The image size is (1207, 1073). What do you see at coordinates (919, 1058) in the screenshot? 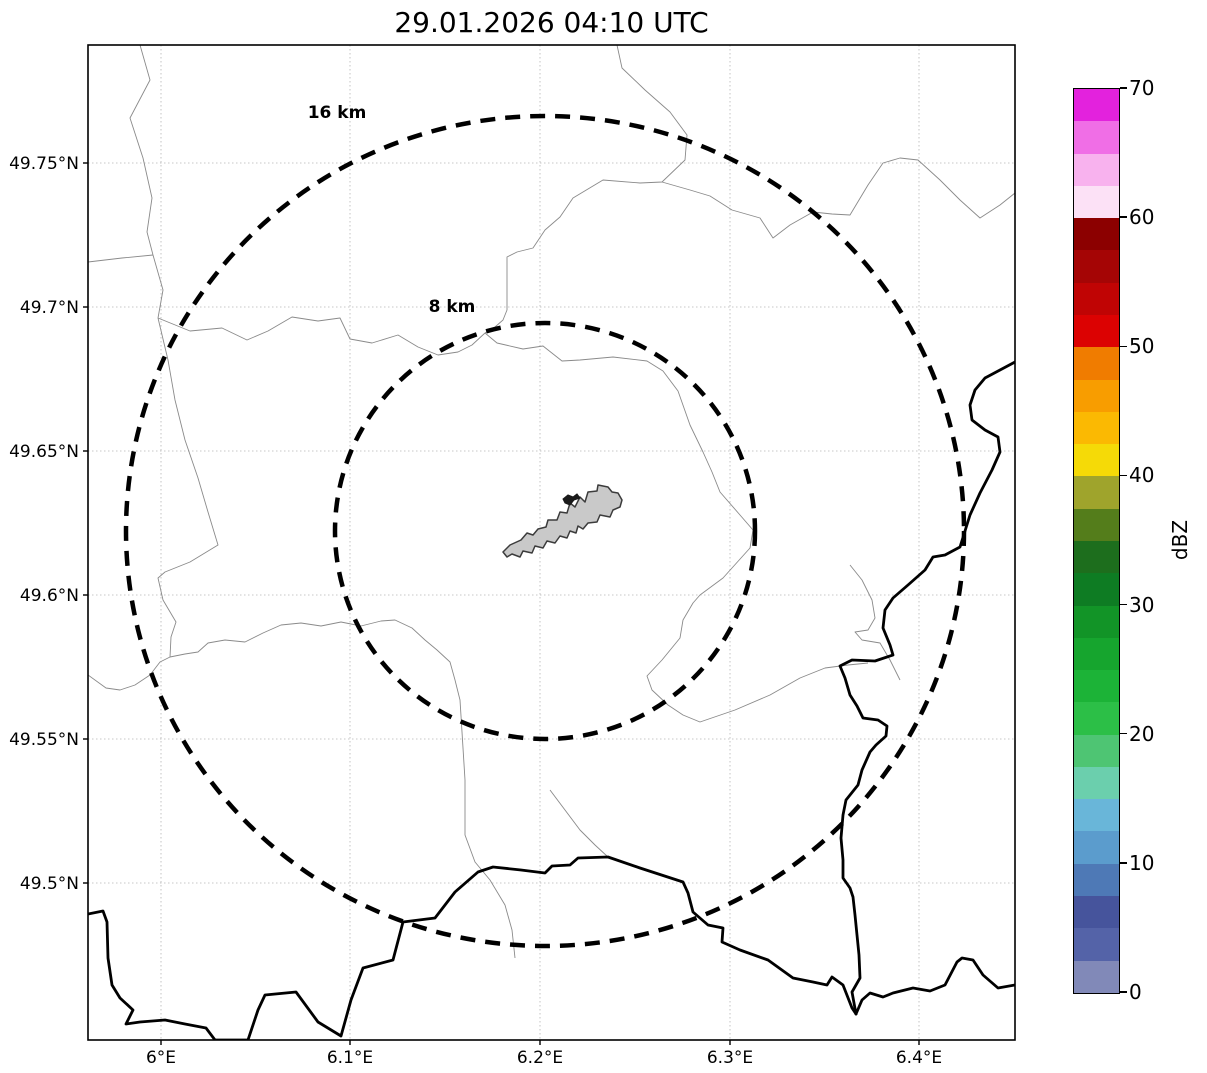
I see `x-tick-label: 6.4°E` at bounding box center [919, 1058].